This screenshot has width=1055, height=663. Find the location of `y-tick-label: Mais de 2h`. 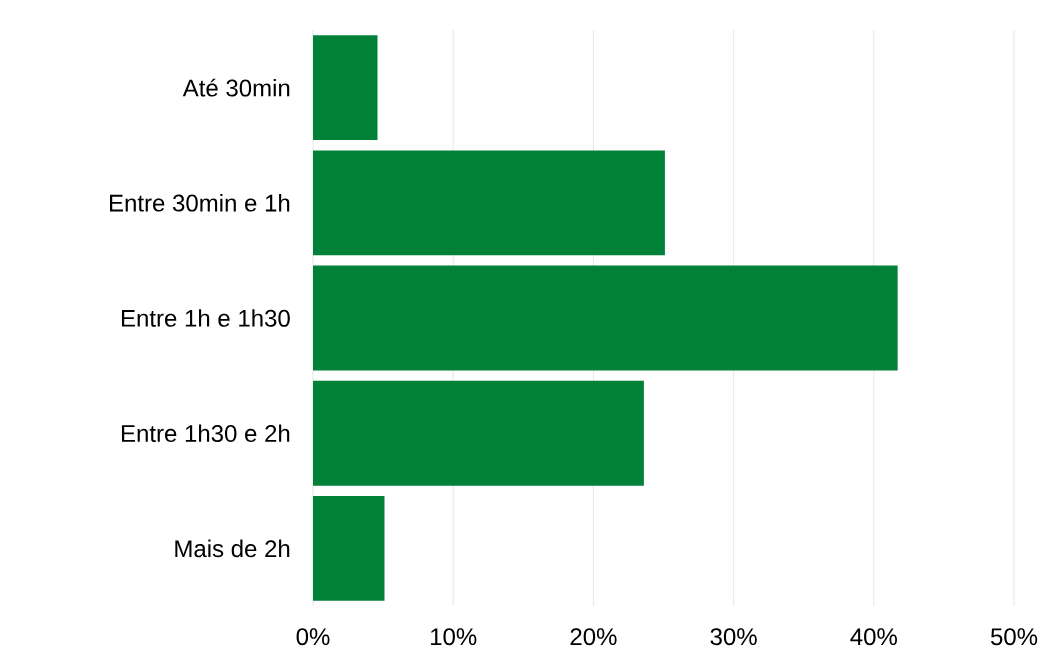

y-tick-label: Mais de 2h is located at coordinates (232, 548).